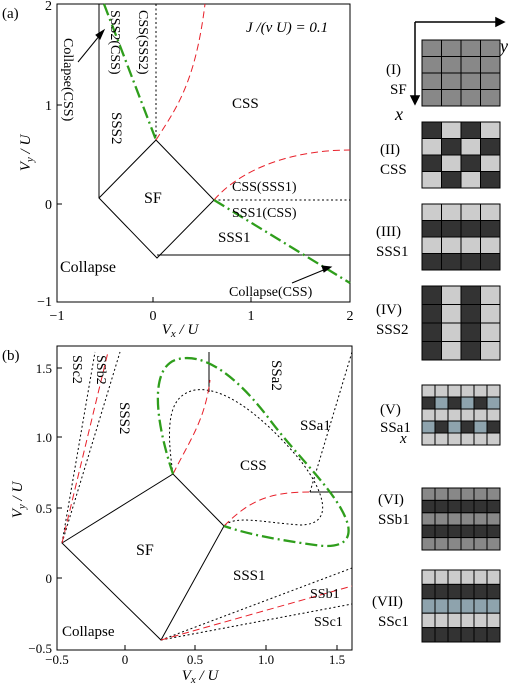 The image size is (513, 694). What do you see at coordinates (191, 427) in the screenshot?
I see `panel-b-red-upper` at bounding box center [191, 427].